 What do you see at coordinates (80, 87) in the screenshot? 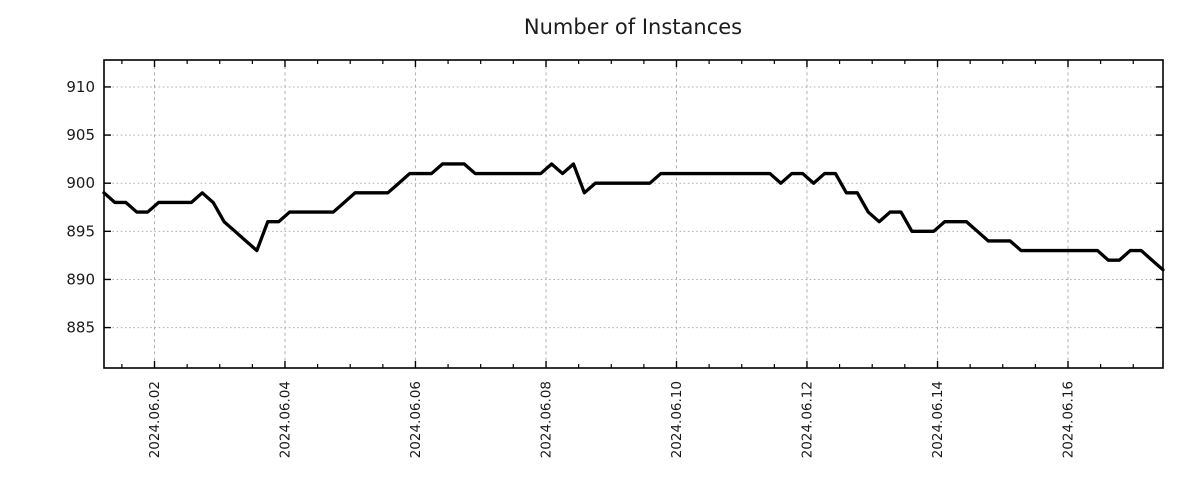
I see `y-tick-label: 910` at bounding box center [80, 87].